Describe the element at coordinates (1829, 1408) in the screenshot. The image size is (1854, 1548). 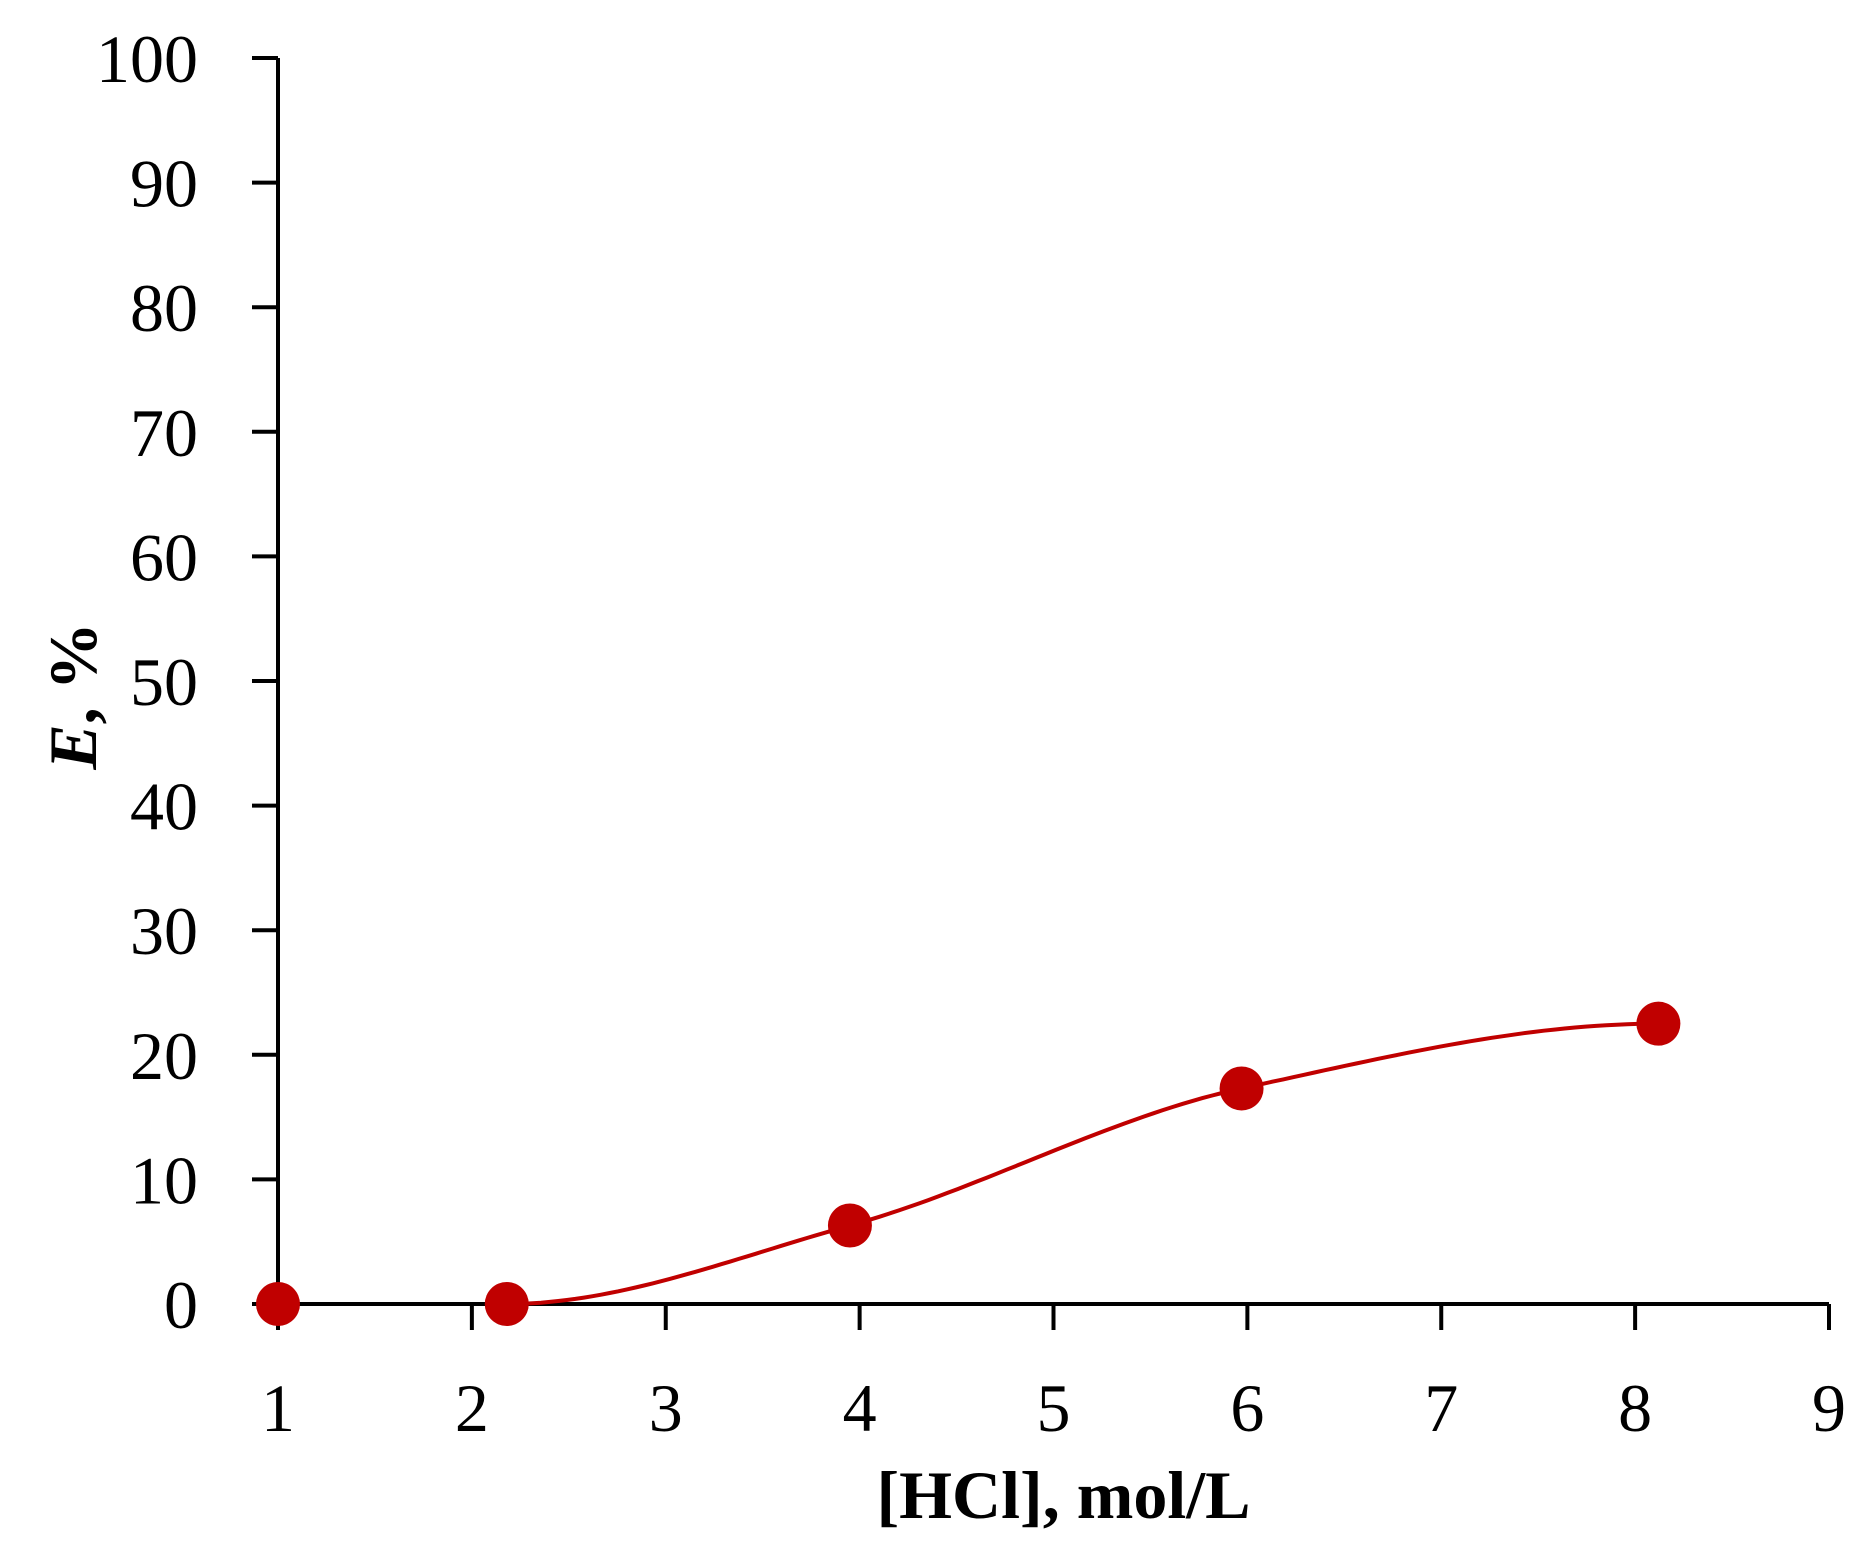
I see `x-tick-label: 9` at that location.